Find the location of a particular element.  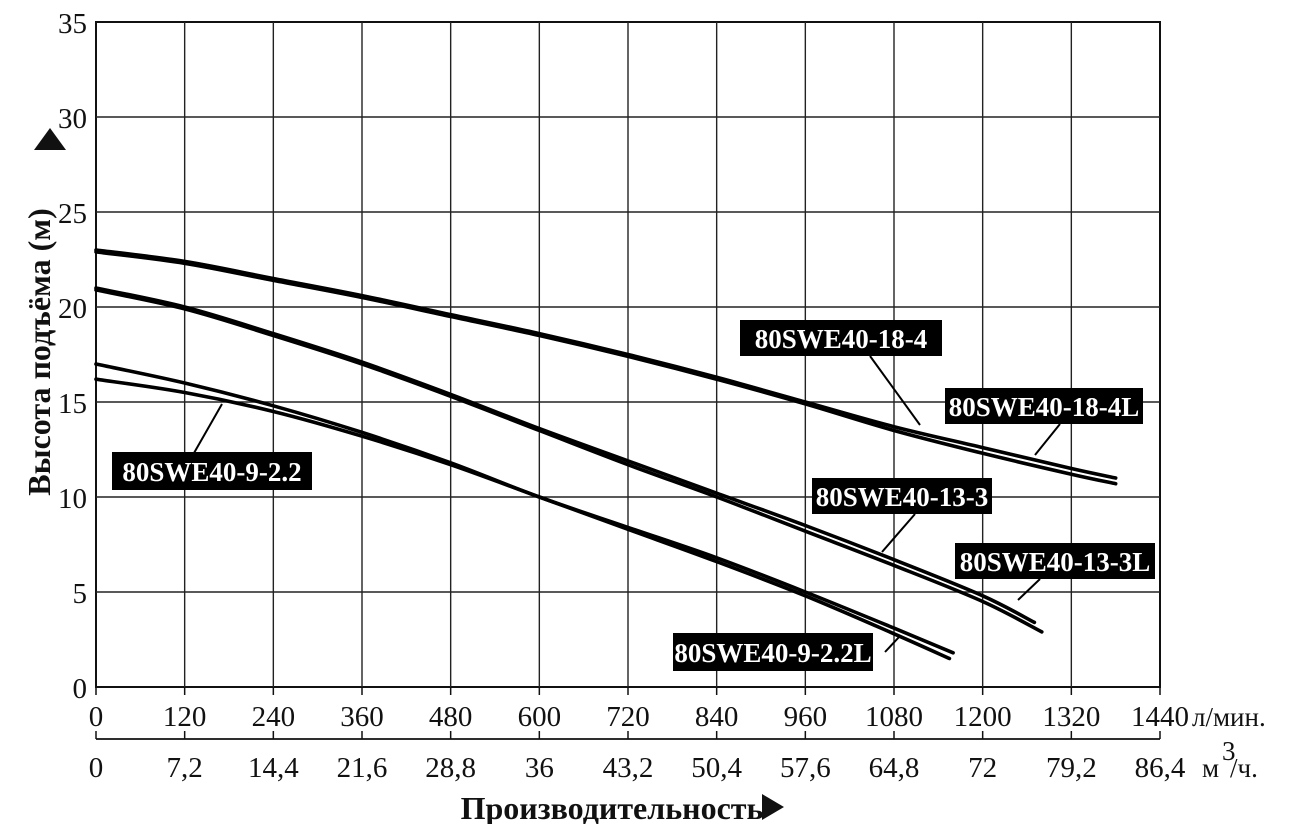

x-tick-label-primary: 1200 is located at coordinates (983, 717).